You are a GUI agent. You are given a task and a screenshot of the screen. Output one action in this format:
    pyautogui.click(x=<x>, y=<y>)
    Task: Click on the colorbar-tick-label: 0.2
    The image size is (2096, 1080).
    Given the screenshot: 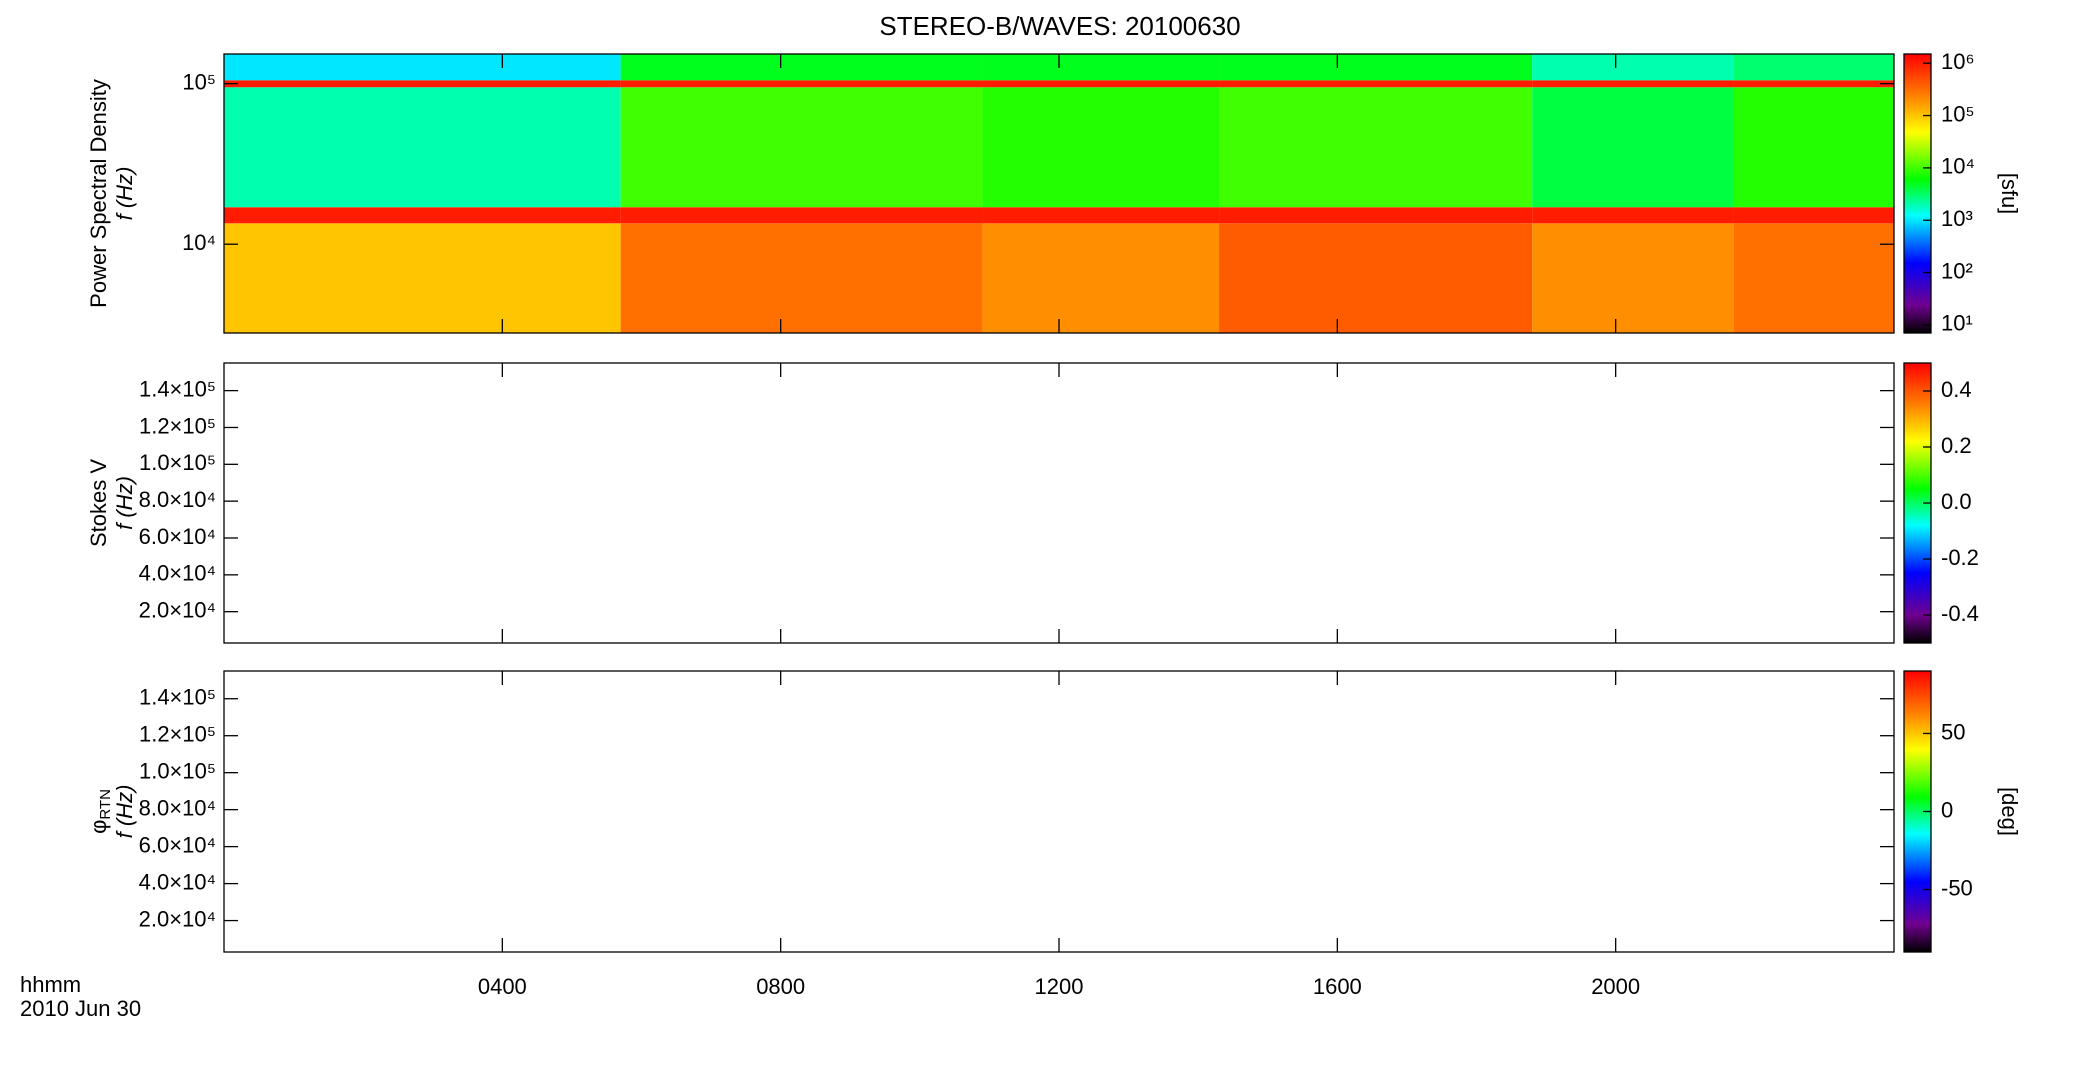 What is the action you would take?
    pyautogui.click(x=1956, y=445)
    